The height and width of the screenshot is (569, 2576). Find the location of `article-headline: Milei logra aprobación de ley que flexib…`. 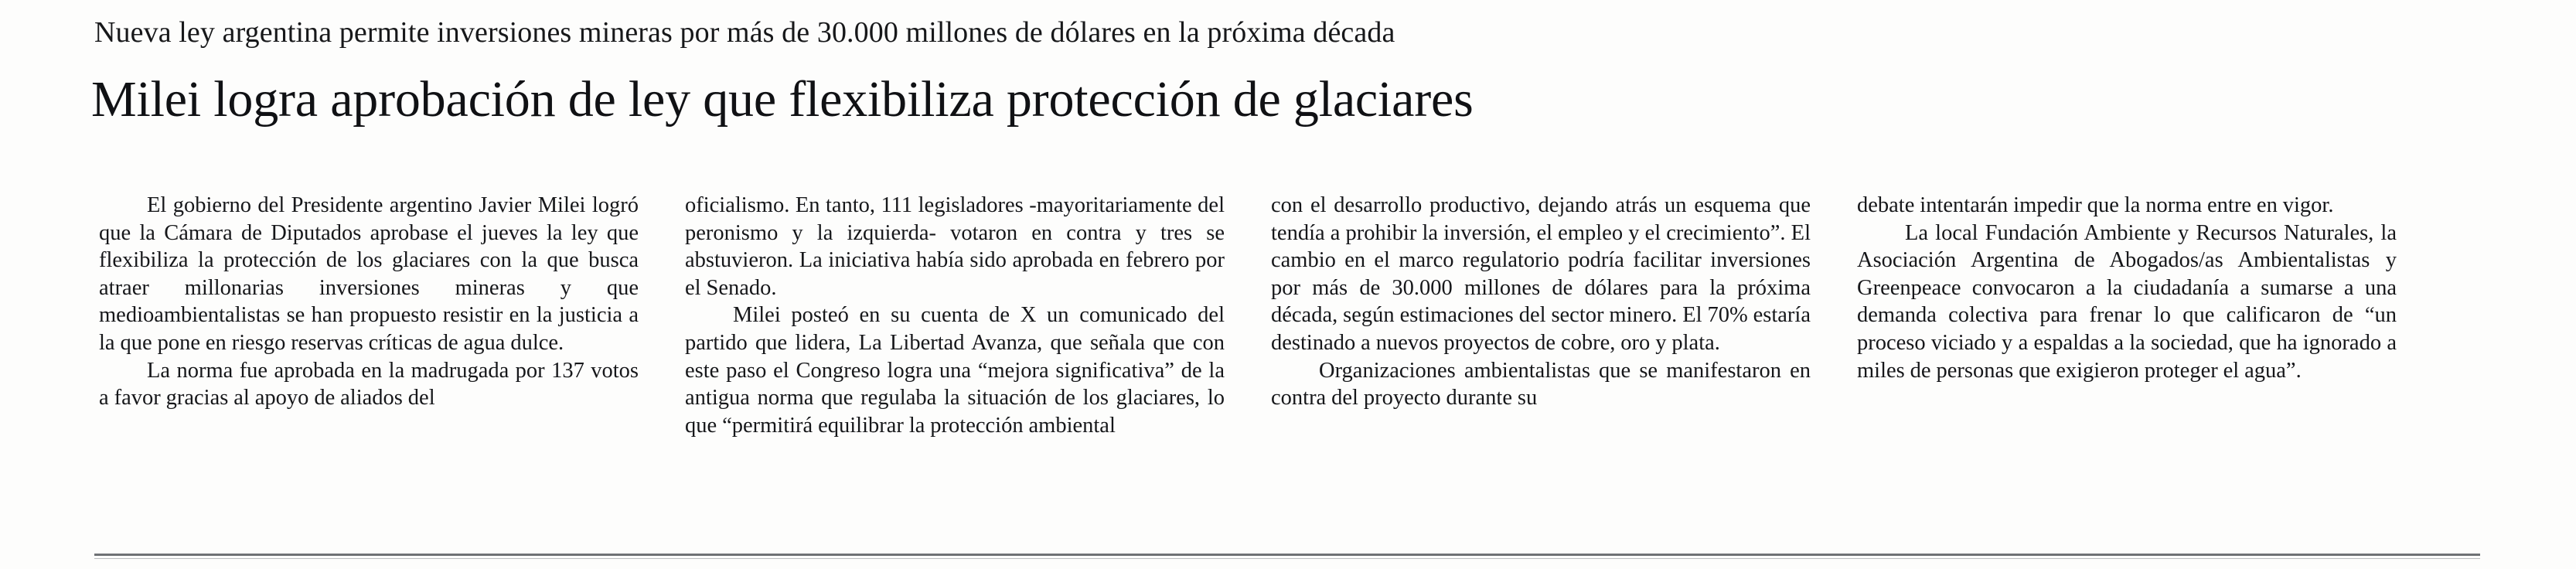

article-headline: Milei logra aprobación de ley que flexib… is located at coordinates (782, 99).